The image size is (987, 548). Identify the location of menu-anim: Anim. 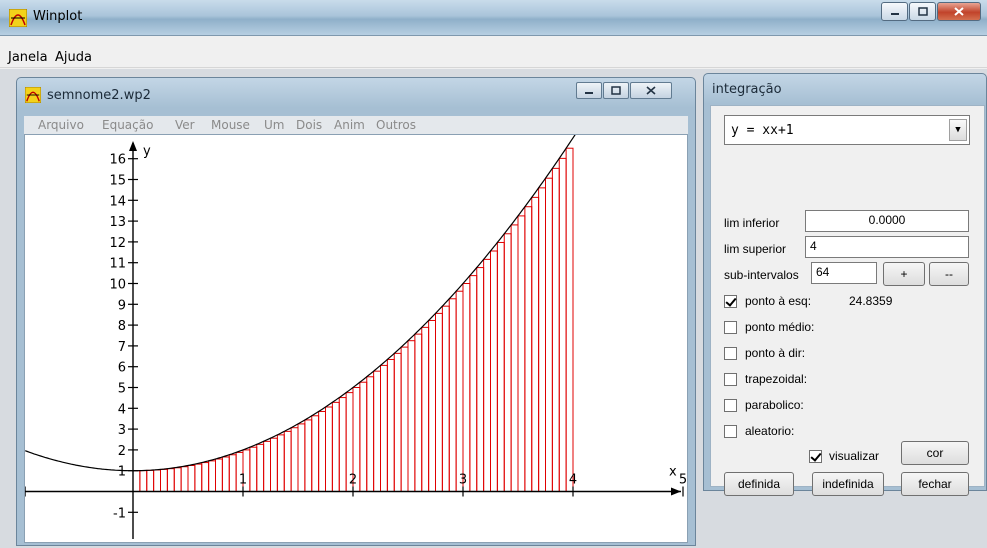
(349, 125).